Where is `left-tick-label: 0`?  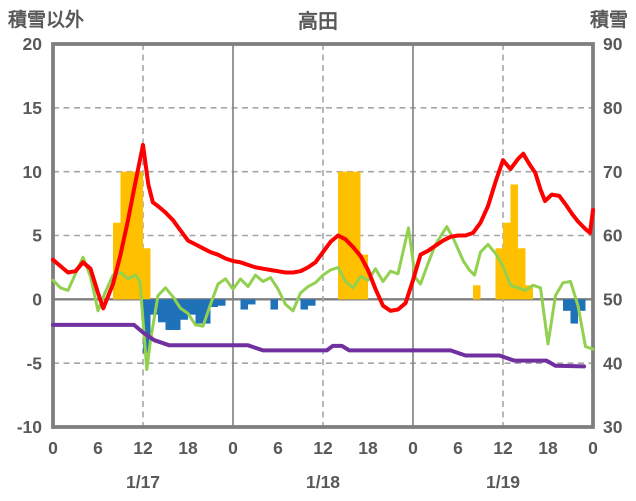
left-tick-label: 0 is located at coordinates (37, 299).